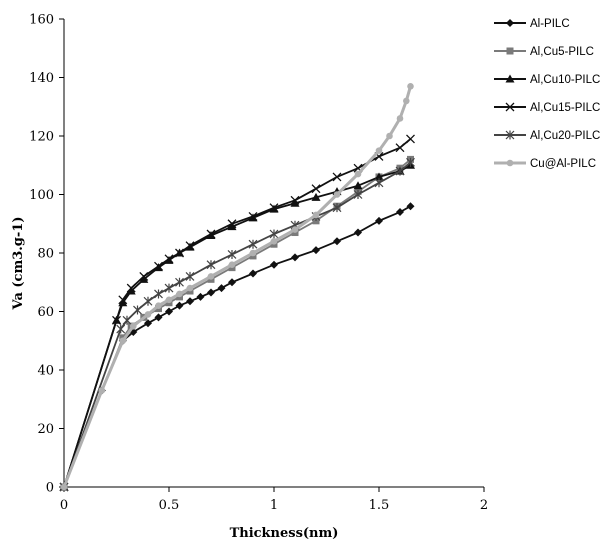 The height and width of the screenshot is (544, 606). Describe the element at coordinates (45, 371) in the screenshot. I see `y-tick-label: 40` at that location.